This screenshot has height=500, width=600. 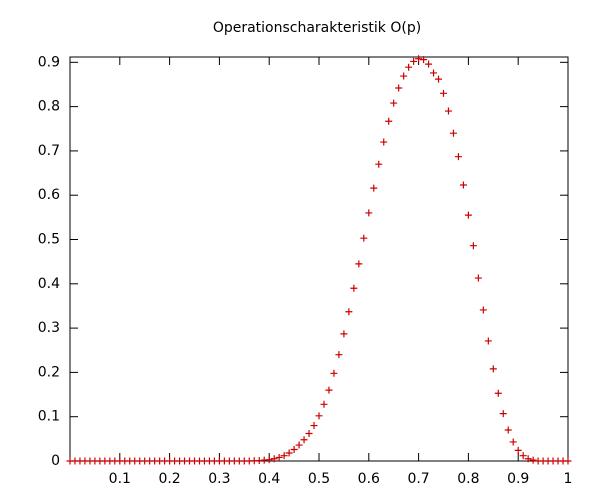 I want to click on y-tick-label: 0.8, so click(x=49, y=107).